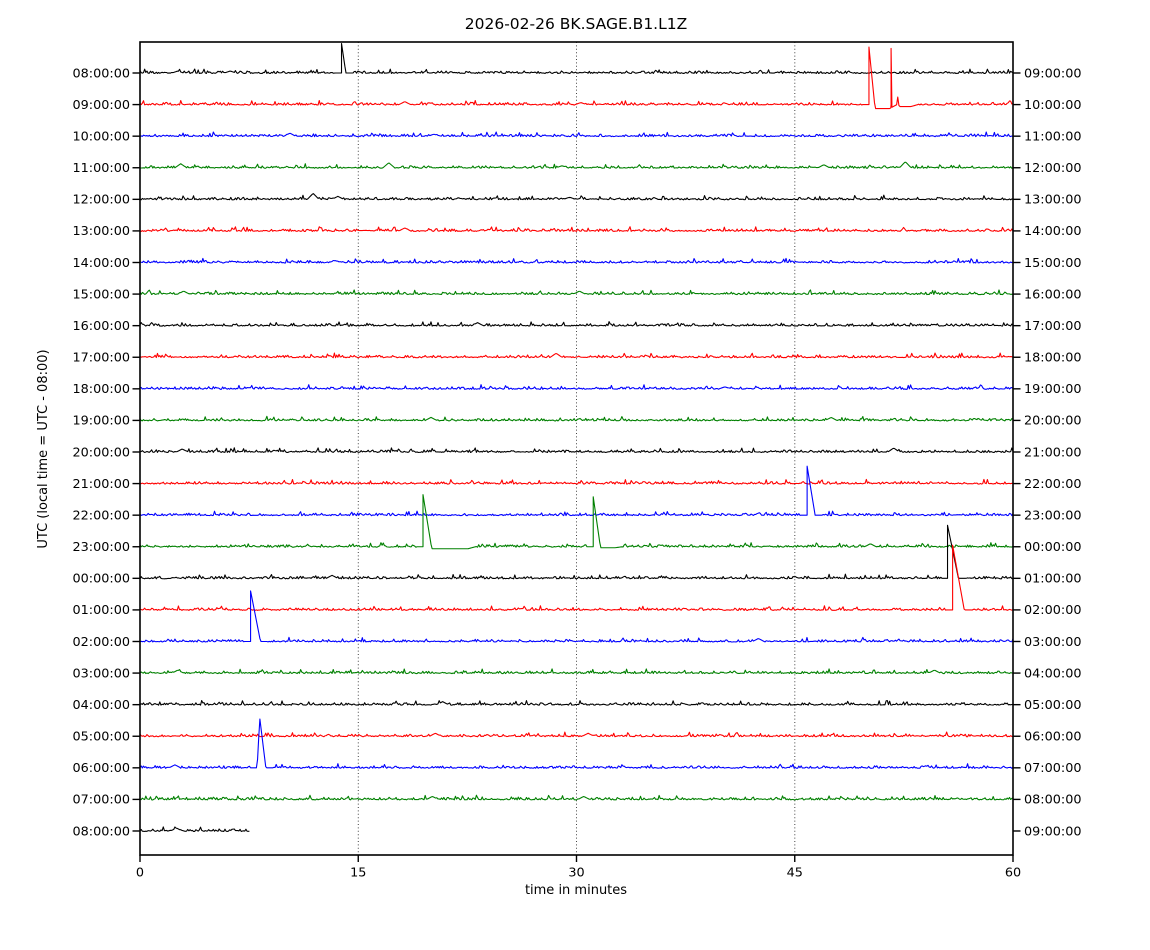 This screenshot has width=1150, height=950. Describe the element at coordinates (1052, 326) in the screenshot. I see `local-time-label: 17:00:00` at that location.